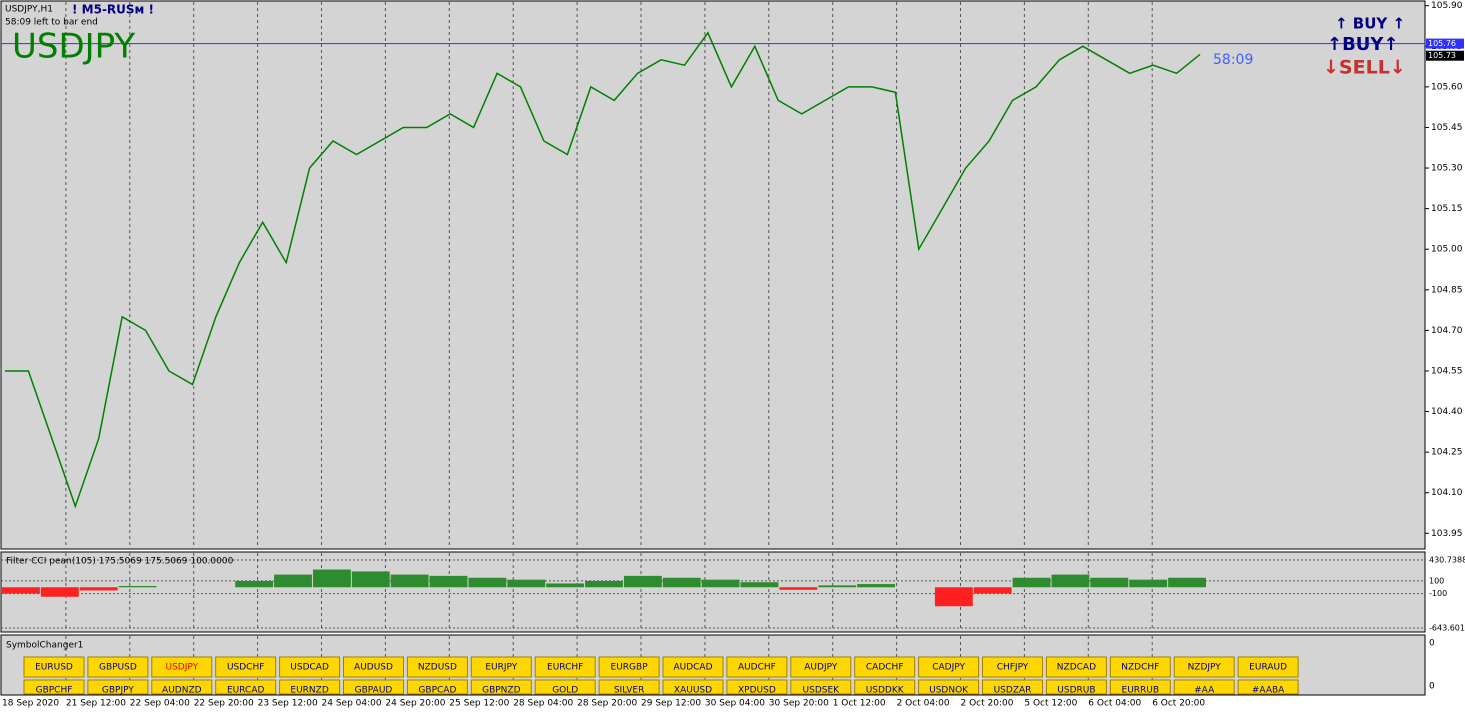  What do you see at coordinates (1141, 691) in the screenshot?
I see `symbol-button-label: EURRUB` at bounding box center [1141, 691].